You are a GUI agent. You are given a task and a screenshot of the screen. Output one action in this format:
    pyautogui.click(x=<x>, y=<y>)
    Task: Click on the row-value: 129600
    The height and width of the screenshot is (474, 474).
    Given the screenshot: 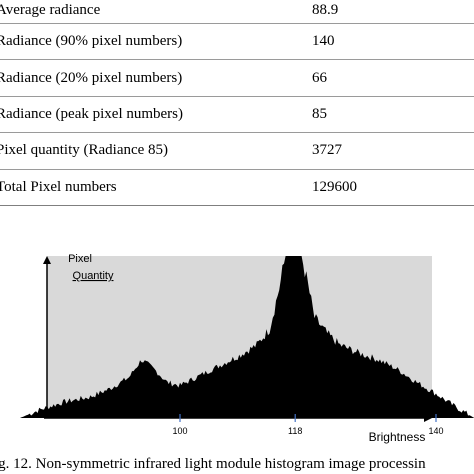 What is the action you would take?
    pyautogui.click(x=392, y=188)
    